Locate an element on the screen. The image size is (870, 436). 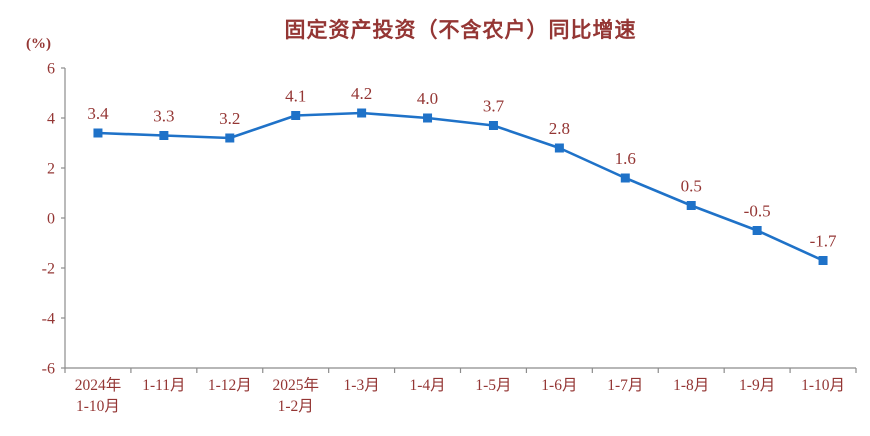
x-axis-category-label: 1-2月 is located at coordinates (296, 406).